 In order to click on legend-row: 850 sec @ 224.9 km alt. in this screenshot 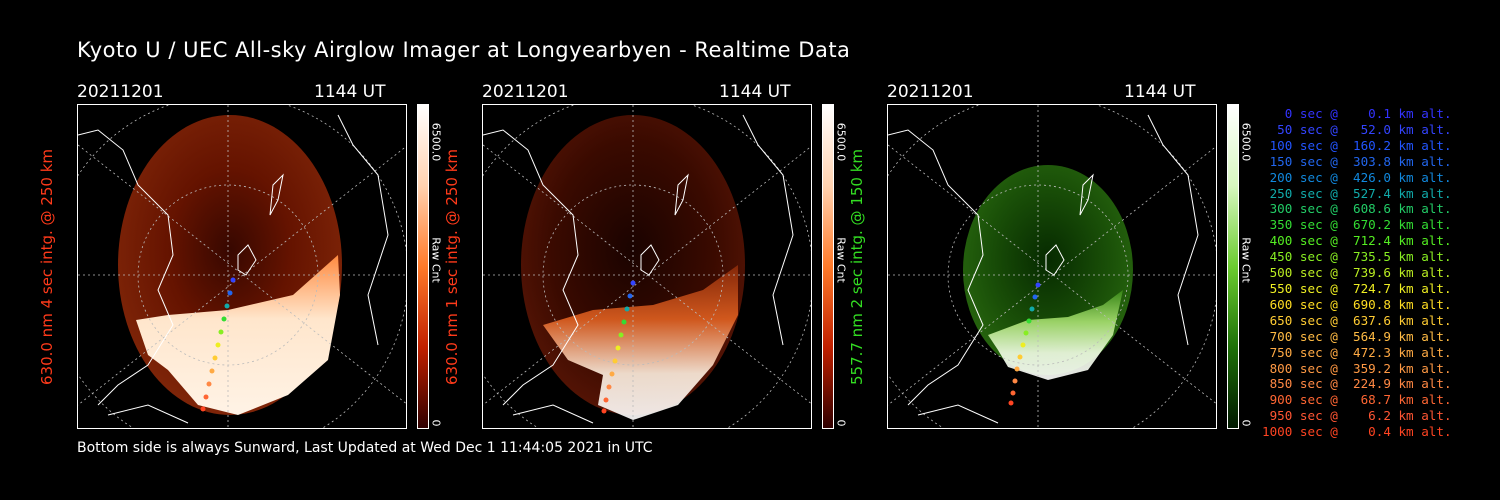, I will do `click(1357, 384)`.